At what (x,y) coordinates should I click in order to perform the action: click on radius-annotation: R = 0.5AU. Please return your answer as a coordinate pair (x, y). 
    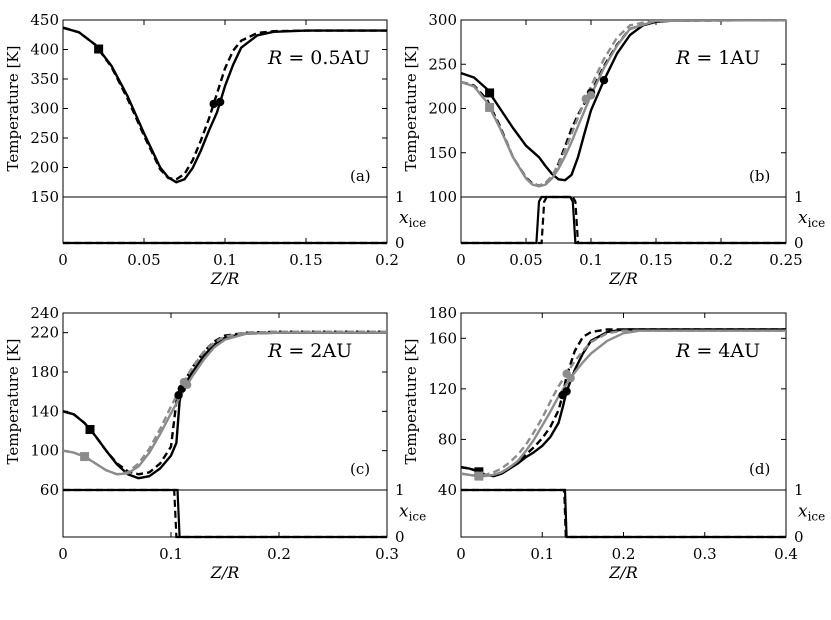
    Looking at the image, I should click on (318, 58).